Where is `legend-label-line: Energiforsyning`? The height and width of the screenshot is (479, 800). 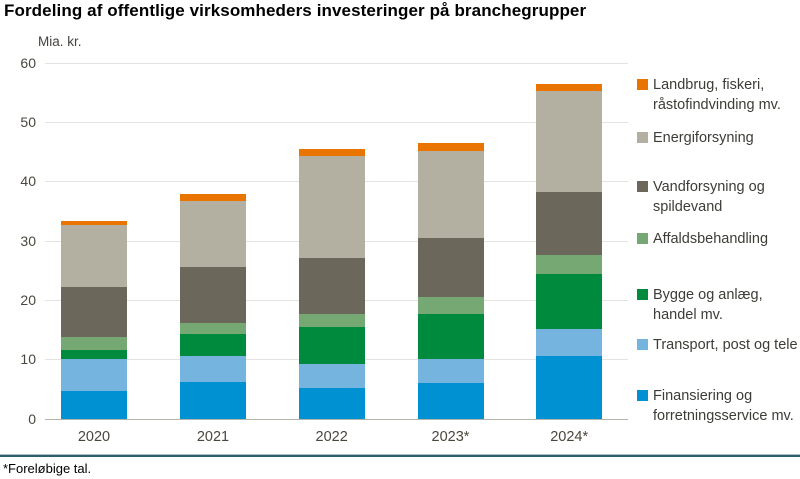
legend-label-line: Energiforsyning is located at coordinates (703, 138).